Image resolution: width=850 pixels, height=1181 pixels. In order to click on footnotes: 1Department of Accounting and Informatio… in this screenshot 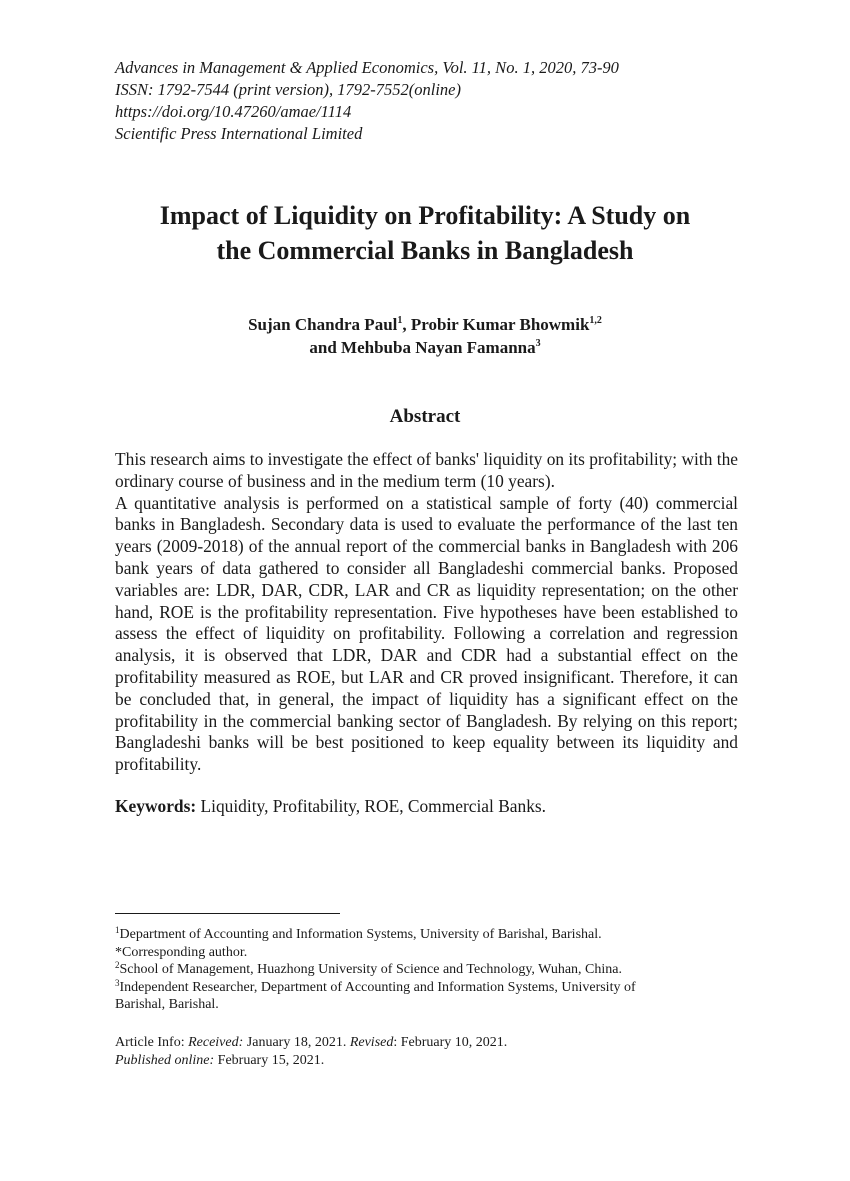, I will do `click(426, 970)`.